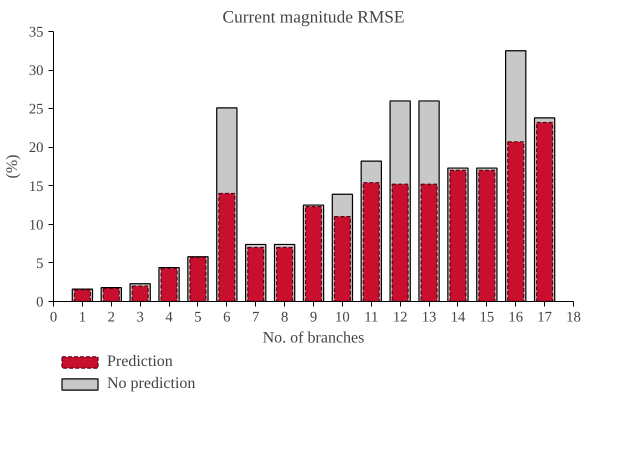 The image size is (625, 460). Describe the element at coordinates (226, 318) in the screenshot. I see `x-tick-label: 6` at that location.